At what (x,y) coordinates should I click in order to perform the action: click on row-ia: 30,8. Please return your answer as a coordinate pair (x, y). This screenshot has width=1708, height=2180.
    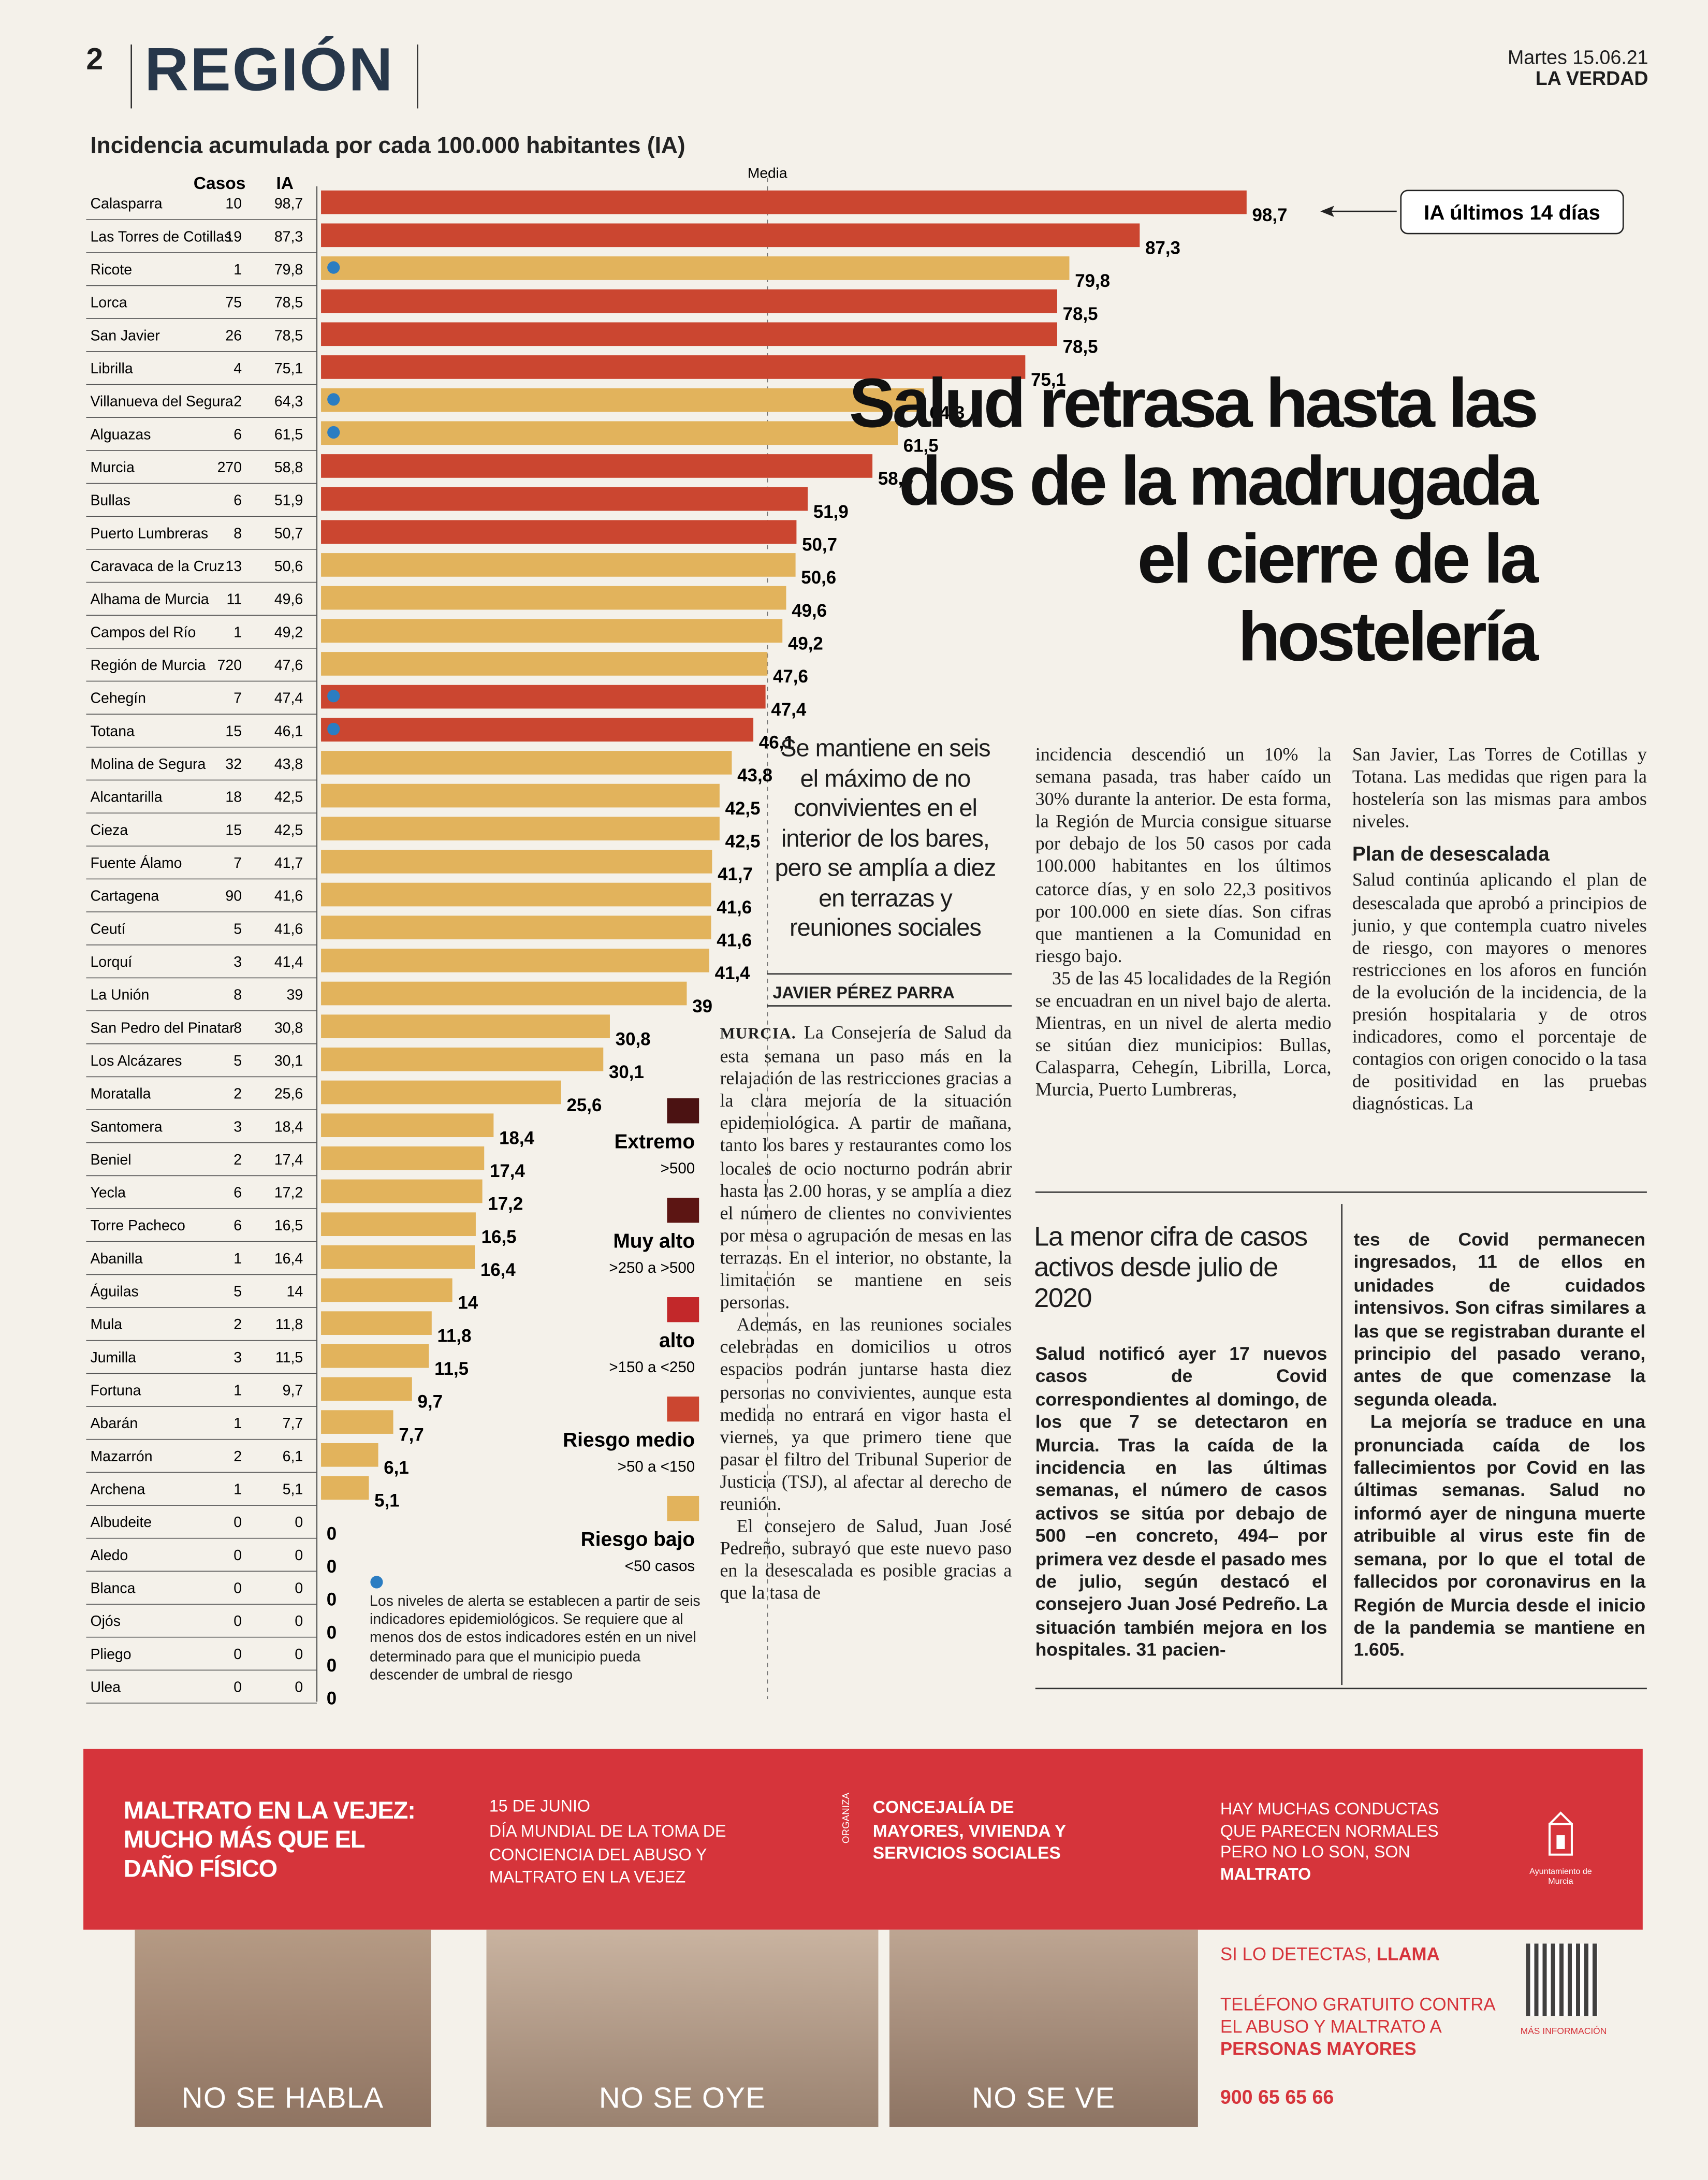
    Looking at the image, I should click on (288, 1028).